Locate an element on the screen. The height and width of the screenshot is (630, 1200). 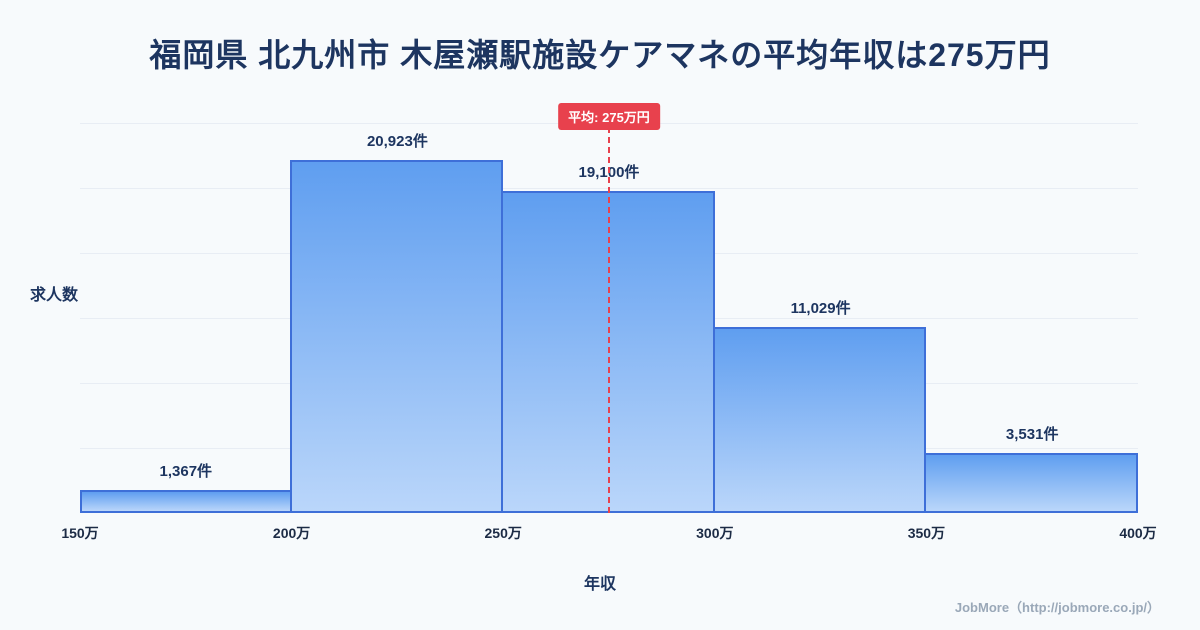
bar-value-label: 20,923件 is located at coordinates (397, 141).